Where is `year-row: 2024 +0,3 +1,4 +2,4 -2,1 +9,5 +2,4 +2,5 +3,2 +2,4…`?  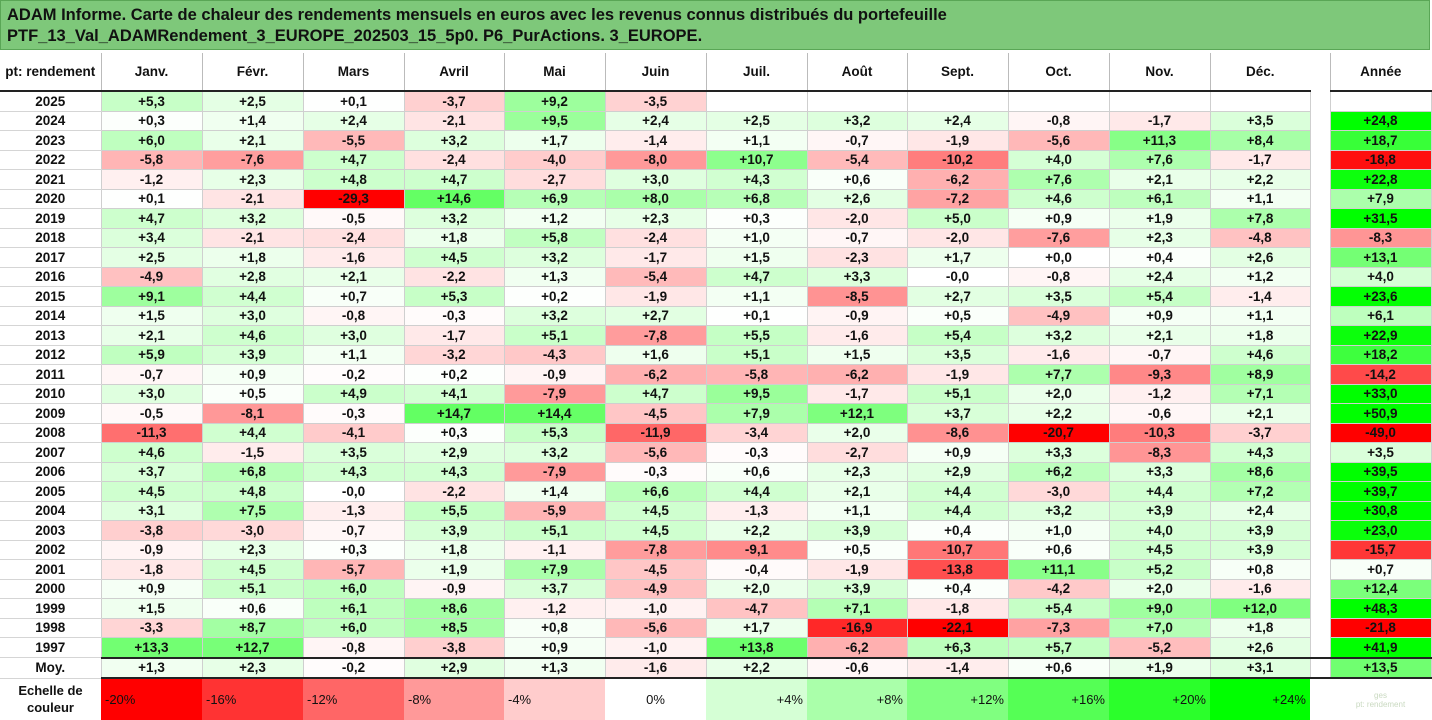
year-row: 2024 +0,3 +1,4 +2,4 -2,1 +9,5 +2,4 +2,5 +3,2 +2,4… is located at coordinates (716, 120).